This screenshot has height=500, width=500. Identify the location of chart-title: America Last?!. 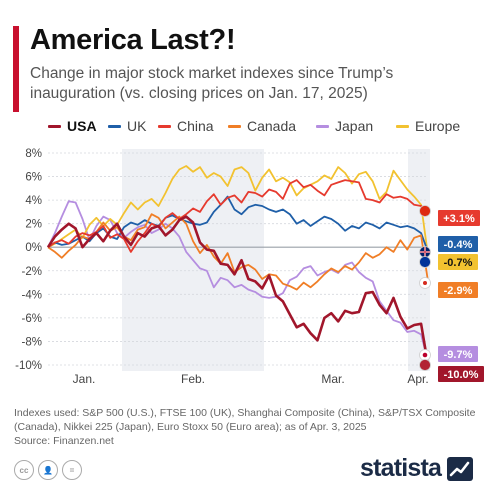
(133, 40).